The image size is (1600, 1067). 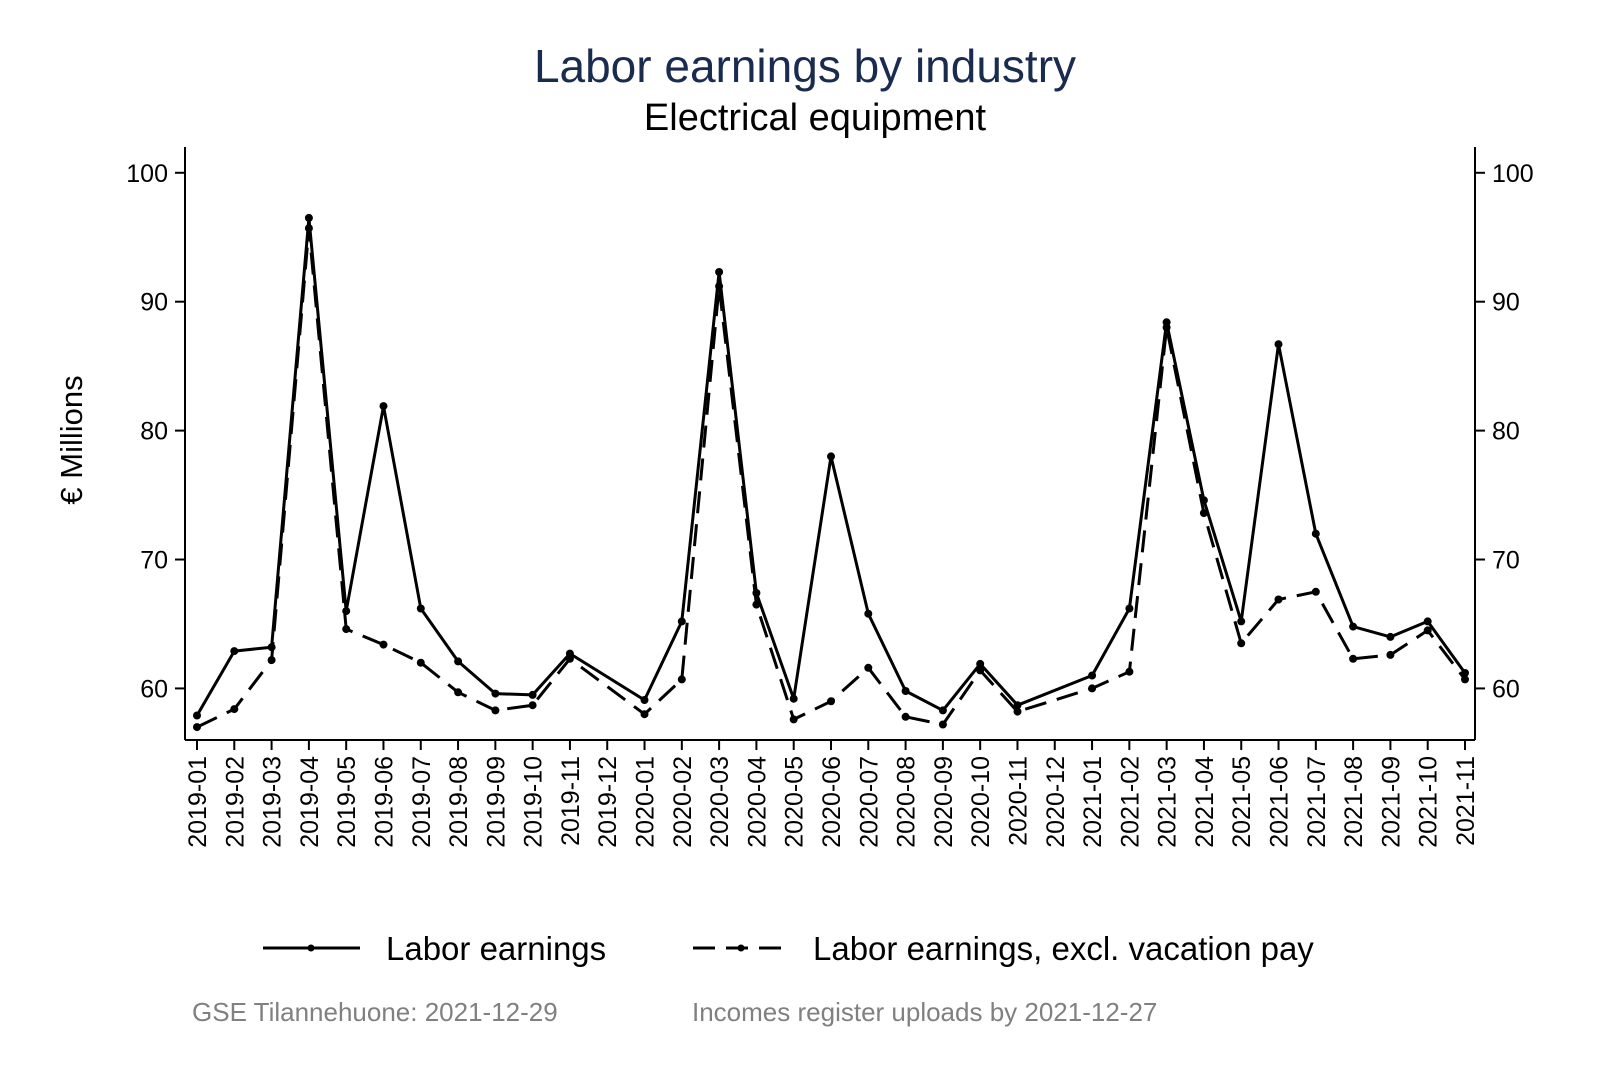 What do you see at coordinates (71, 439) in the screenshot?
I see `y-axis-label: € Millions` at bounding box center [71, 439].